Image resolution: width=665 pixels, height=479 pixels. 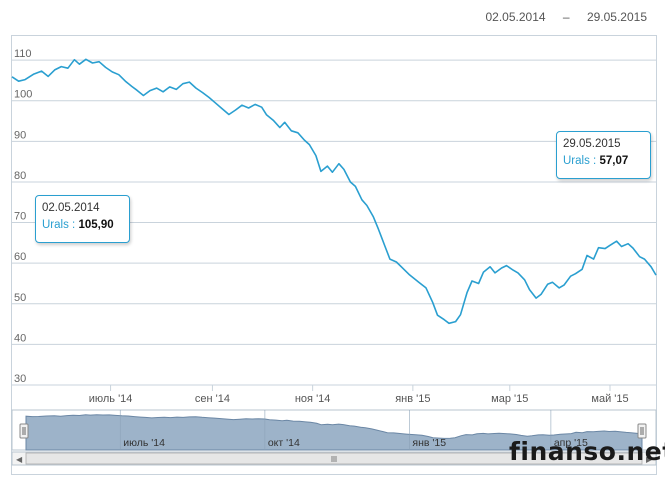 I want to click on range-navigator: июль '14 окт '14 янв '15 апр '15◀ ▶, so click(x=334, y=437).